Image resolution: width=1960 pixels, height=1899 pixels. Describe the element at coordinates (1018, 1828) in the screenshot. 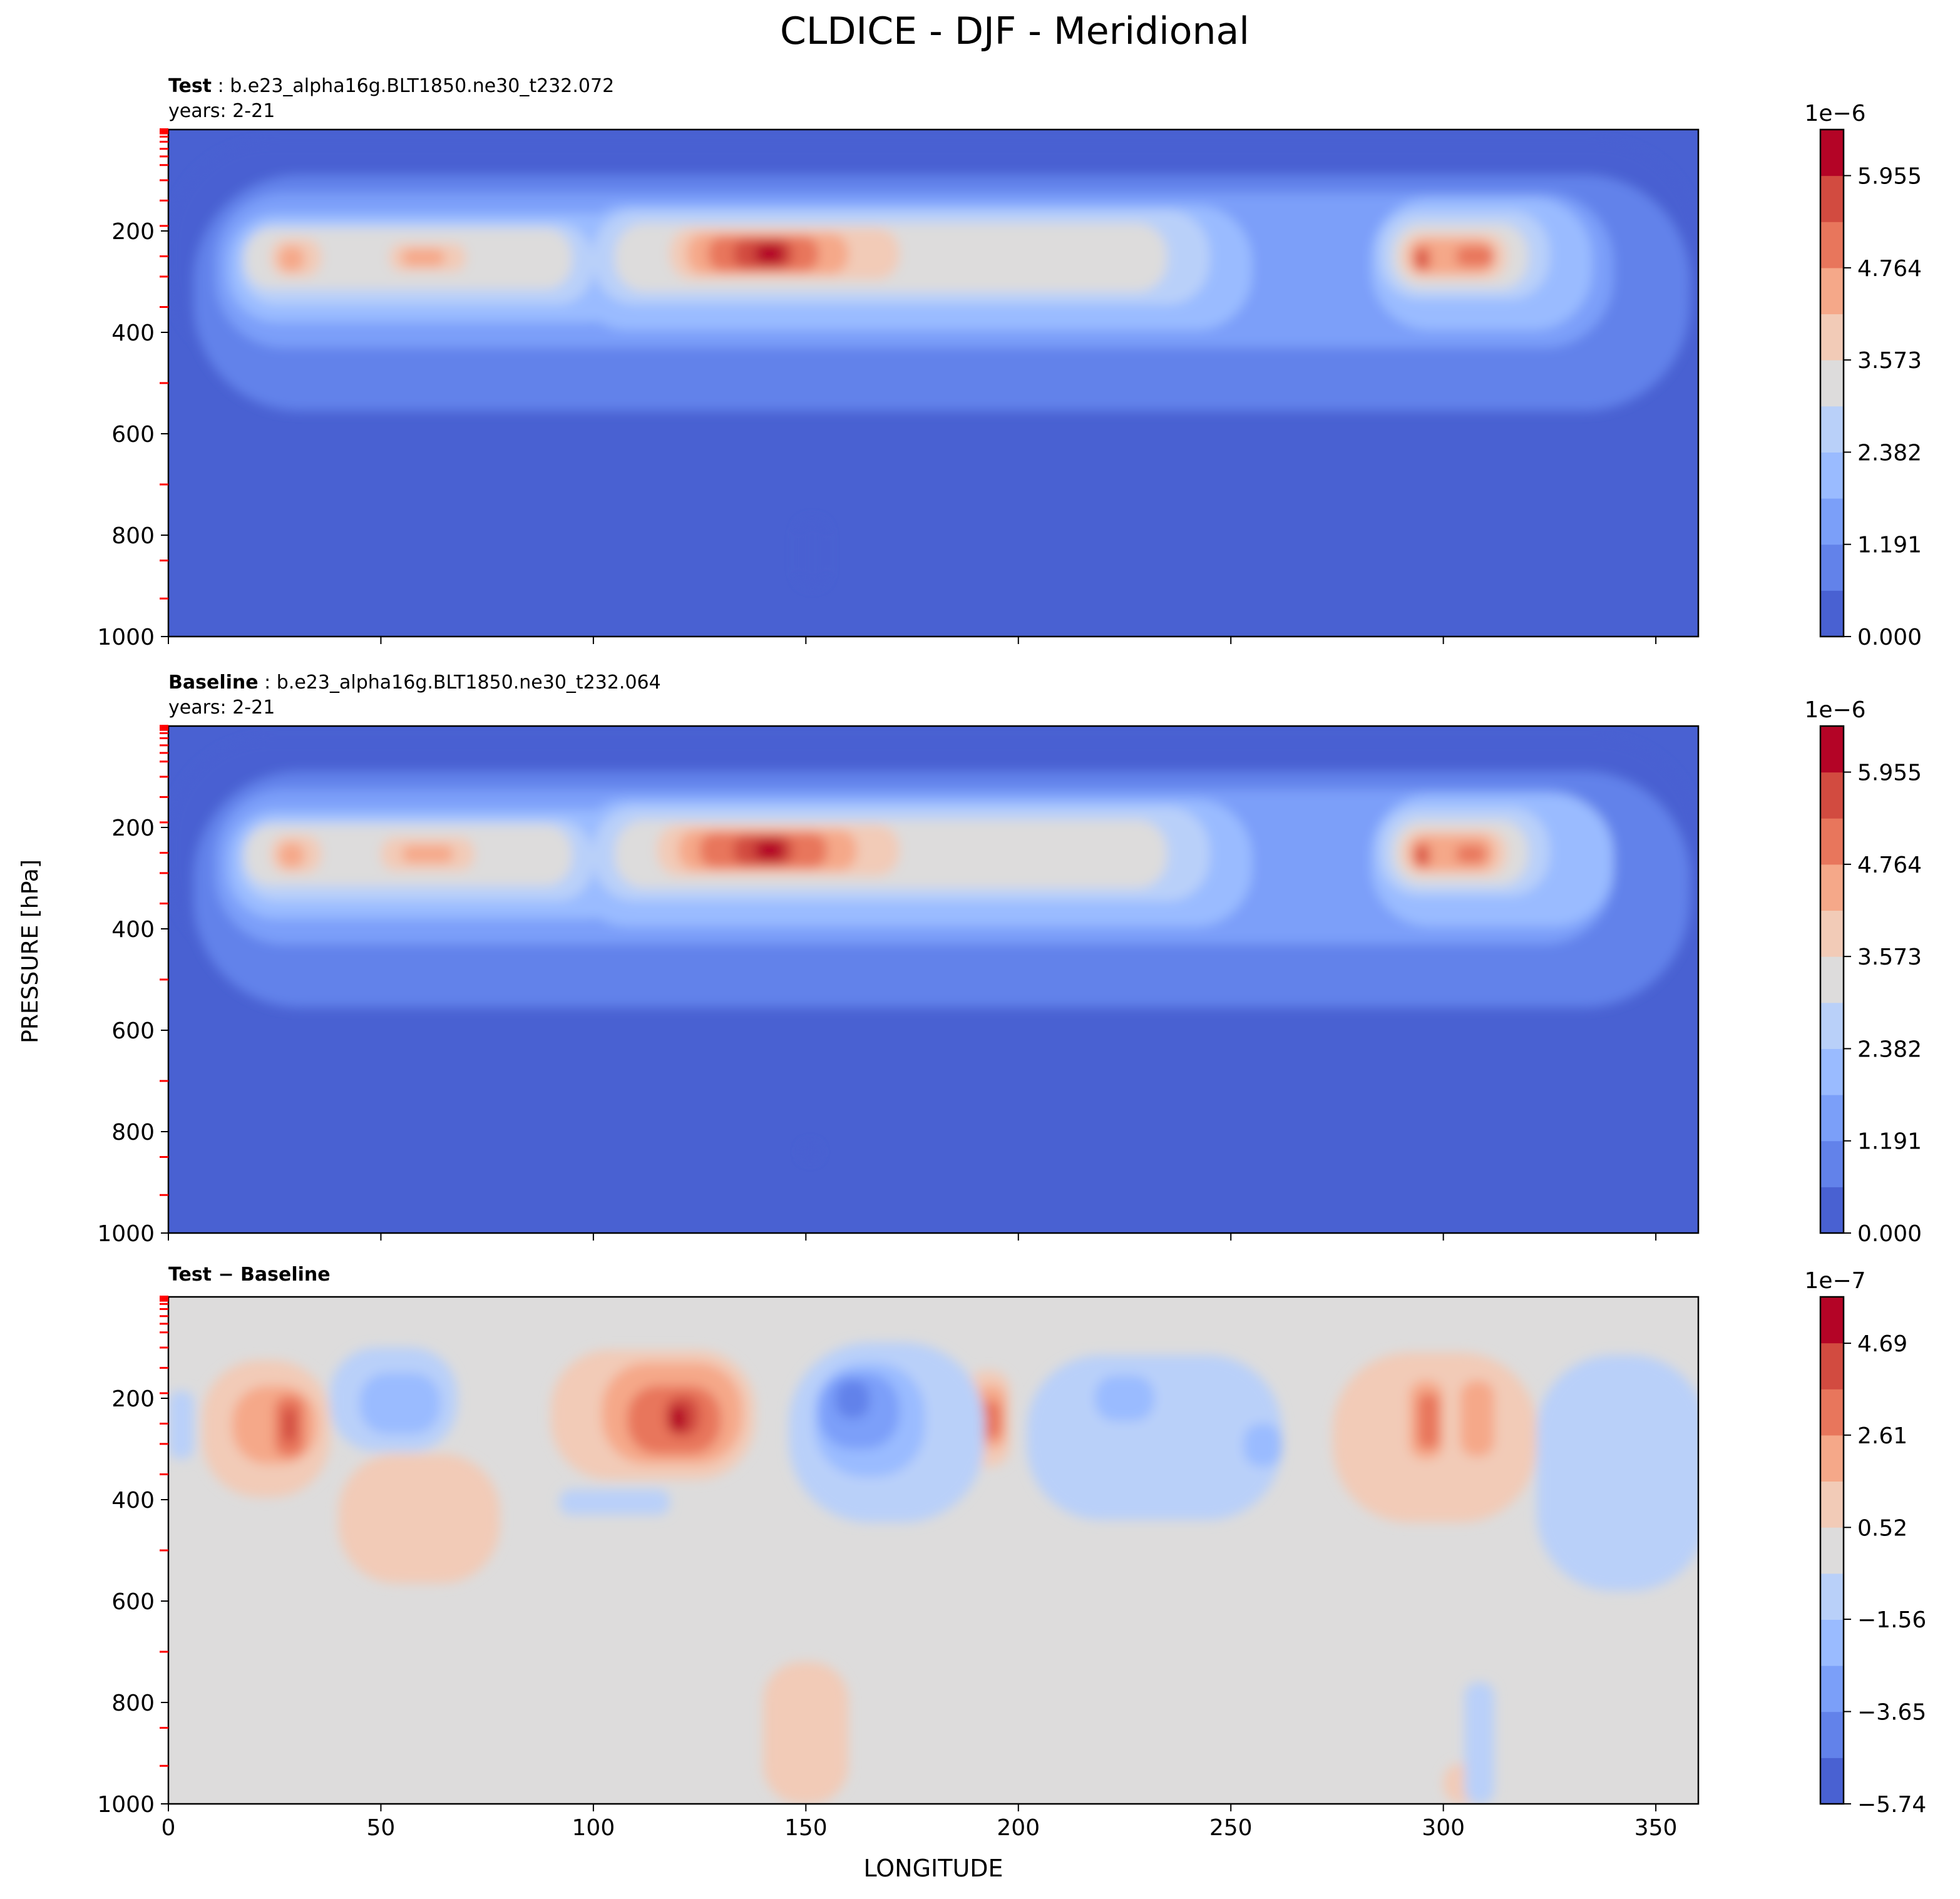

I see `x-tick-label: 200` at that location.